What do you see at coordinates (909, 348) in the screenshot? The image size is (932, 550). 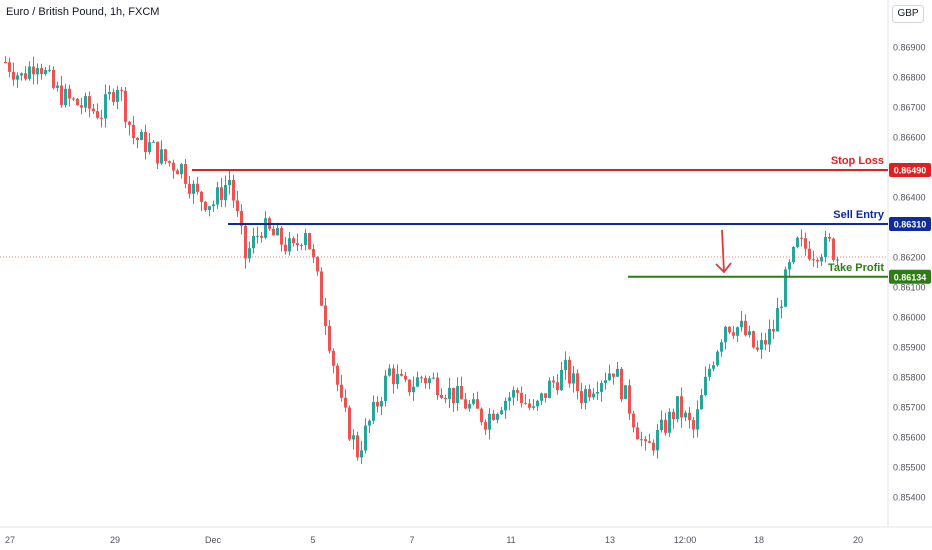 I see `y-tick-label: 0.85900` at bounding box center [909, 348].